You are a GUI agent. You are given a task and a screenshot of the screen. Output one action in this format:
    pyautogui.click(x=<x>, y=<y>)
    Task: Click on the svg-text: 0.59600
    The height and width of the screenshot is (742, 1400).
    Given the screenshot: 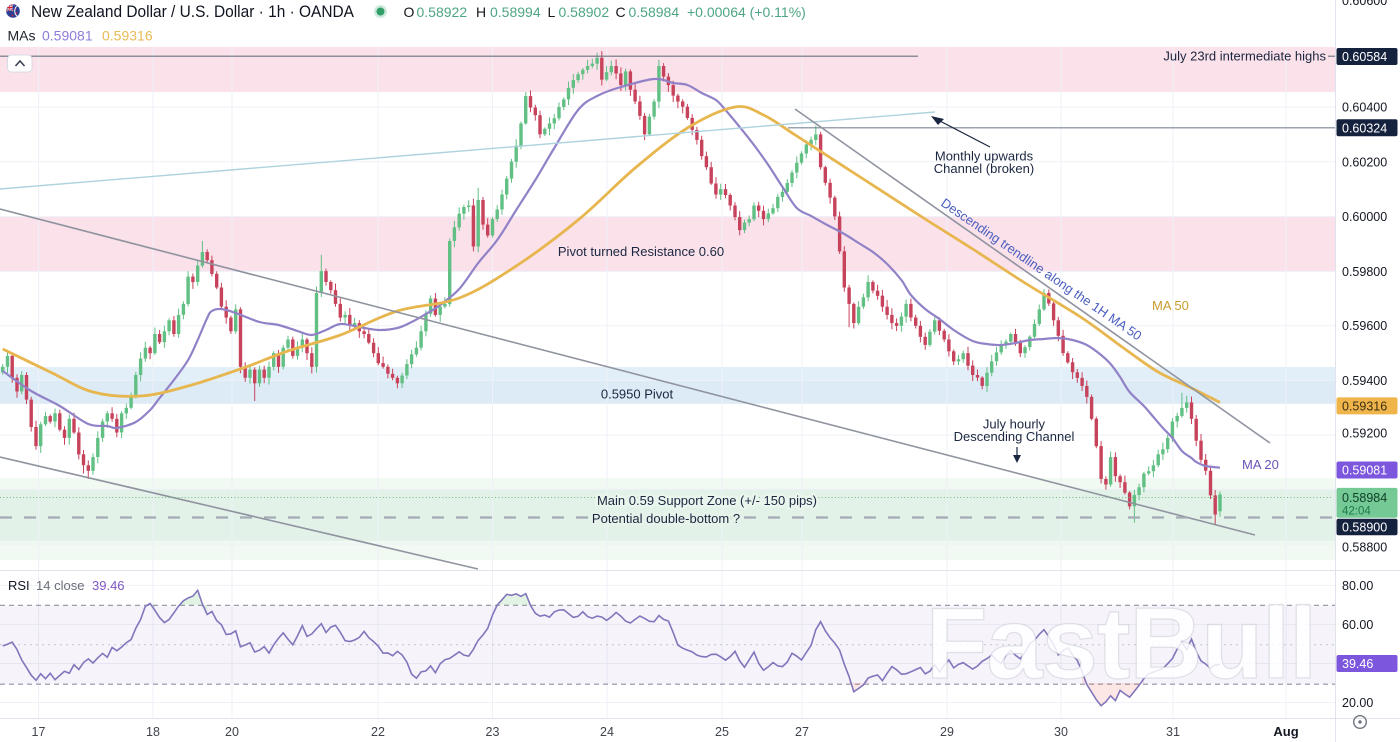 What is the action you would take?
    pyautogui.click(x=1364, y=326)
    